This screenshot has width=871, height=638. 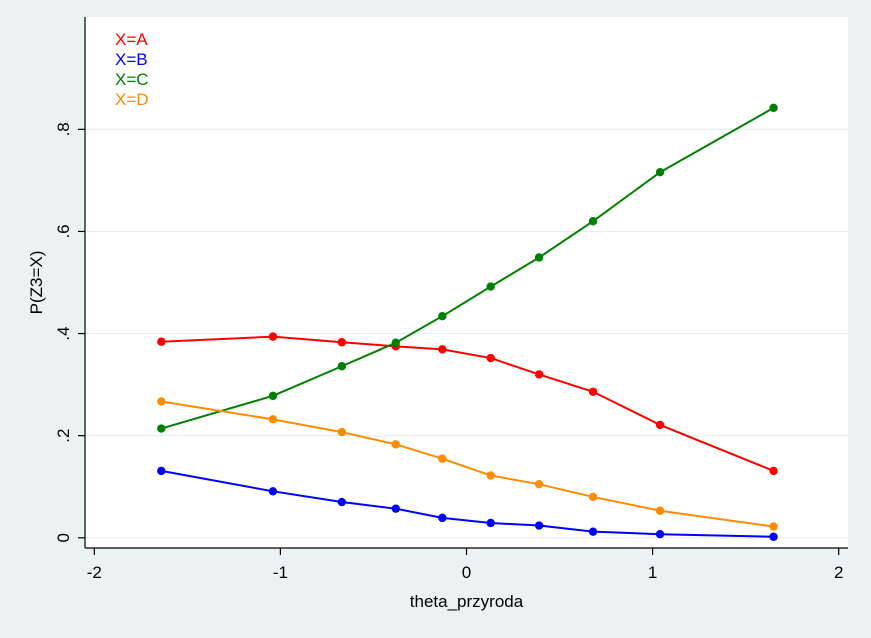 I want to click on legend-item: X=C, so click(x=132, y=79).